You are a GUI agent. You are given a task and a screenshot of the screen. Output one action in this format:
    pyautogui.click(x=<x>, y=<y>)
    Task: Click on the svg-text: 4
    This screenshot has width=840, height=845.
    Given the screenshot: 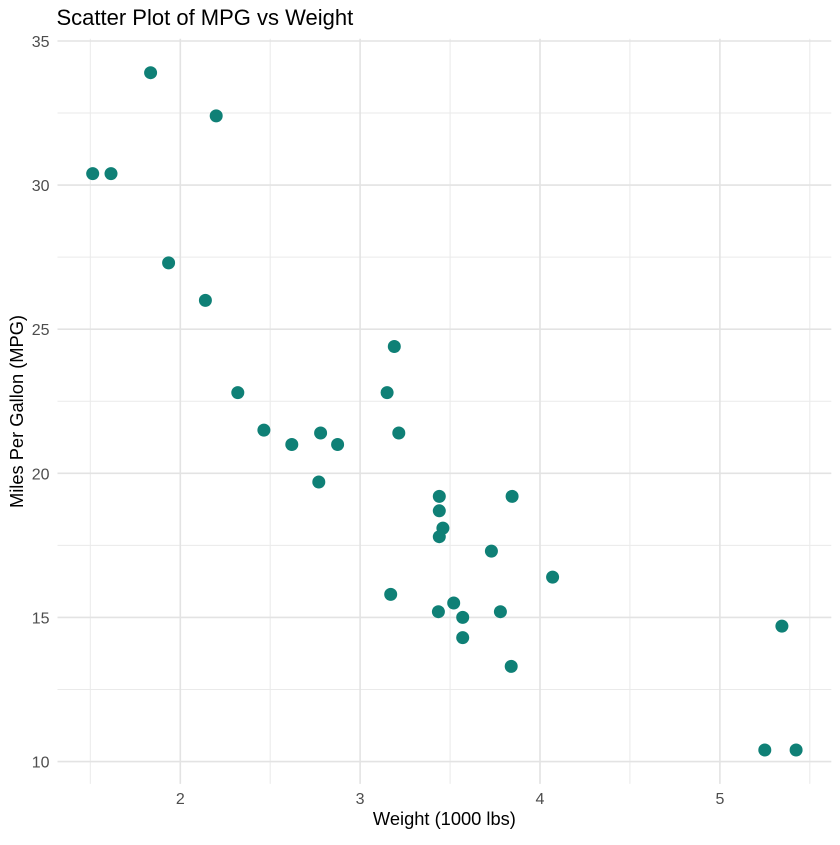 What is the action you would take?
    pyautogui.click(x=540, y=799)
    